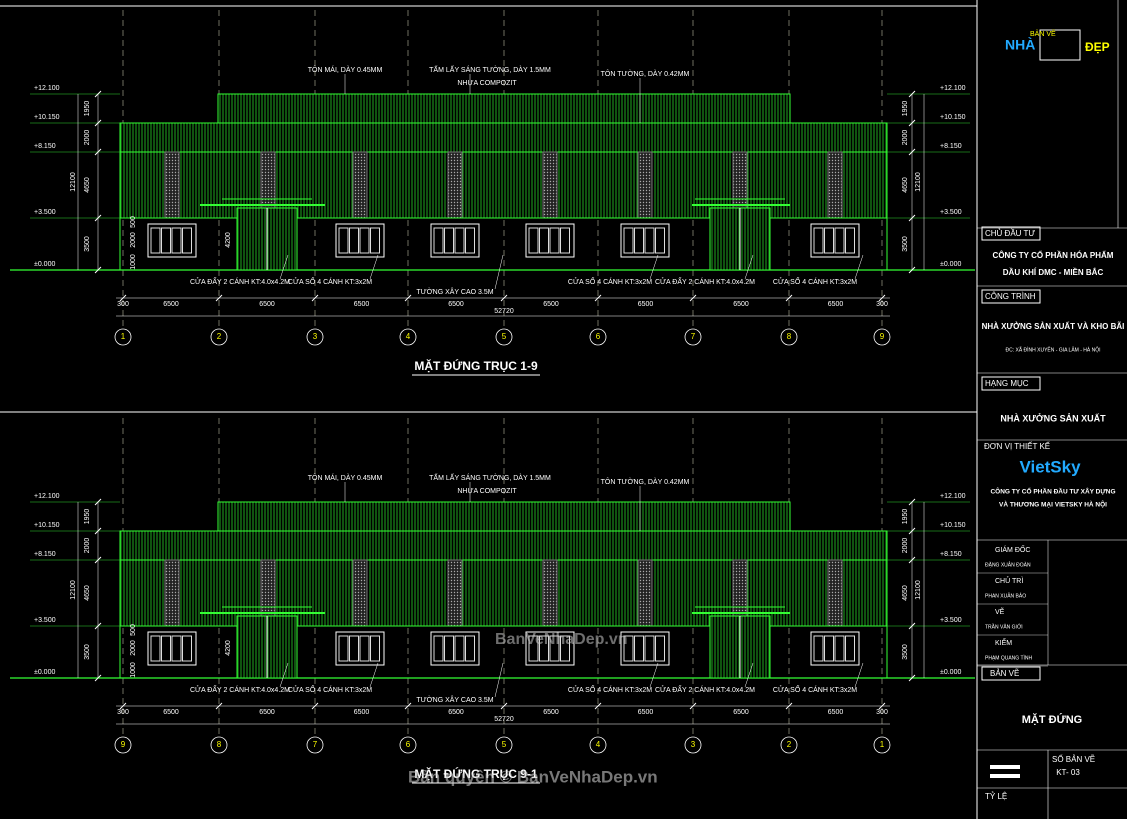 The height and width of the screenshot is (819, 1127). I want to click on logo-text: ĐẸP, so click(1097, 47).